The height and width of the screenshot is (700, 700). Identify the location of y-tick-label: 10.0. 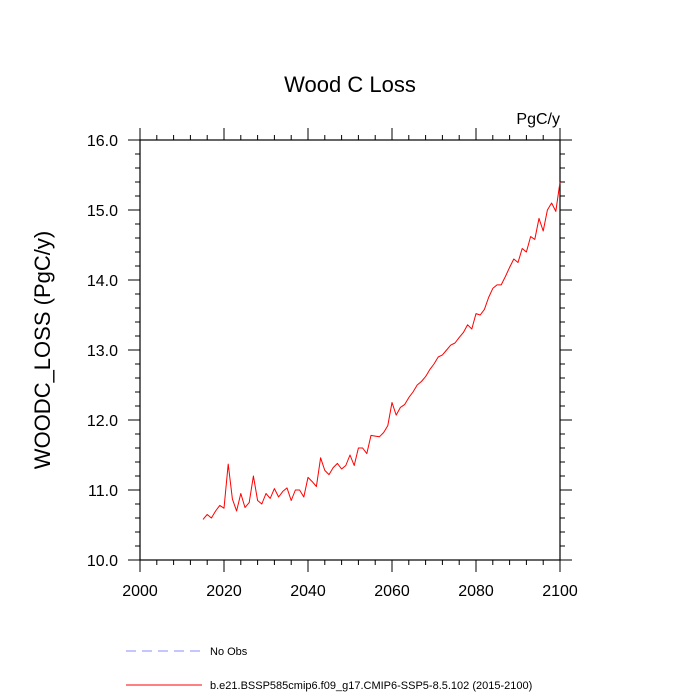
(102, 561).